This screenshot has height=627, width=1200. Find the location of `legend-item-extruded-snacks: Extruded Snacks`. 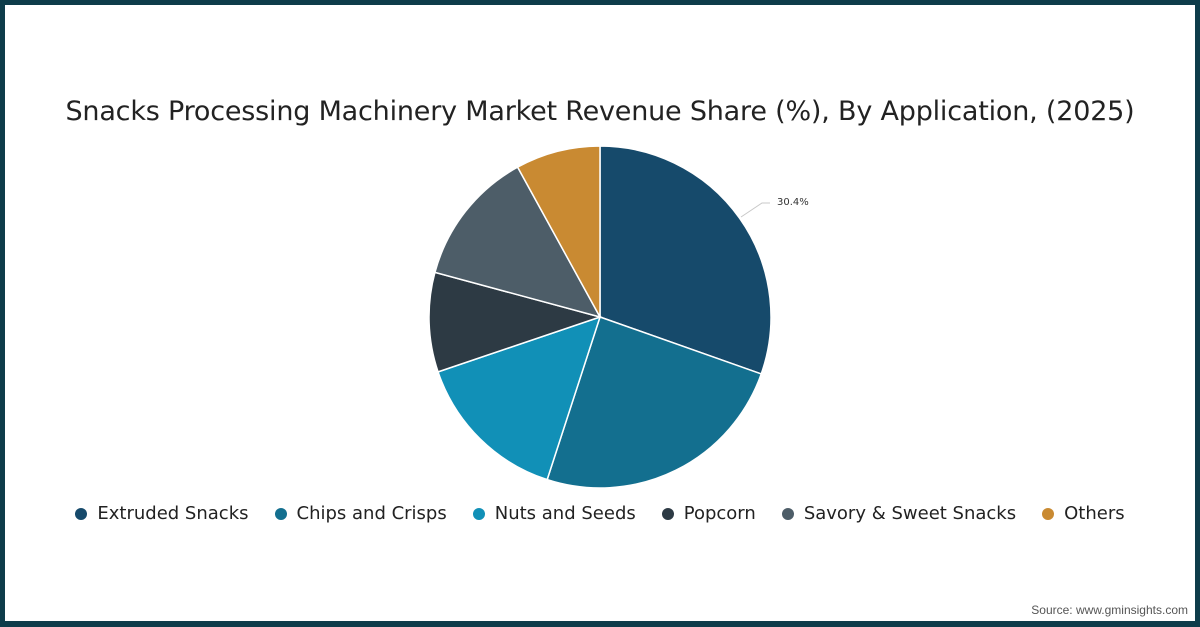

legend-item-extruded-snacks: Extruded Snacks is located at coordinates (162, 513).